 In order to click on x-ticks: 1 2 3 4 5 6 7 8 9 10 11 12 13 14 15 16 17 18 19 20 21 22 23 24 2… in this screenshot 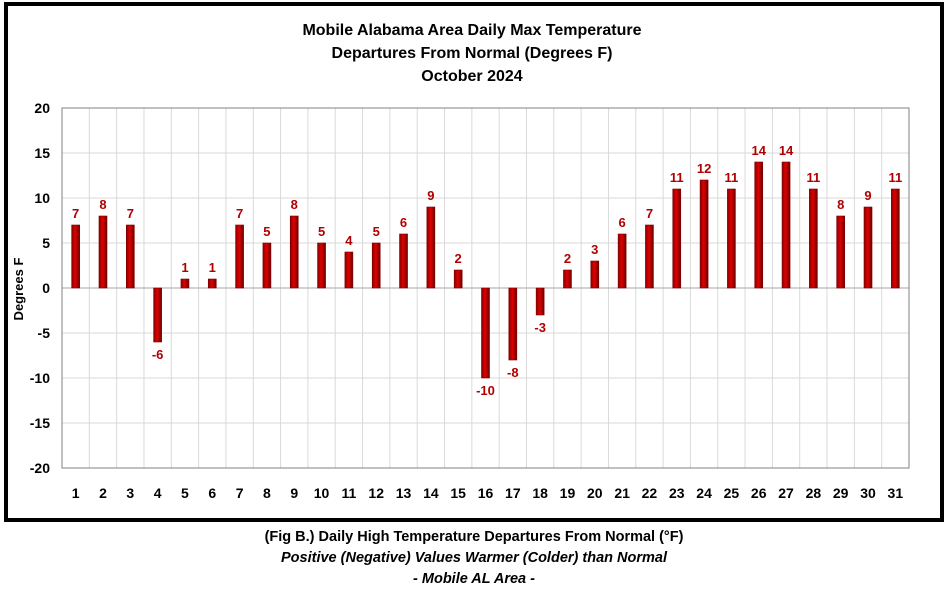, I will do `click(488, 493)`.